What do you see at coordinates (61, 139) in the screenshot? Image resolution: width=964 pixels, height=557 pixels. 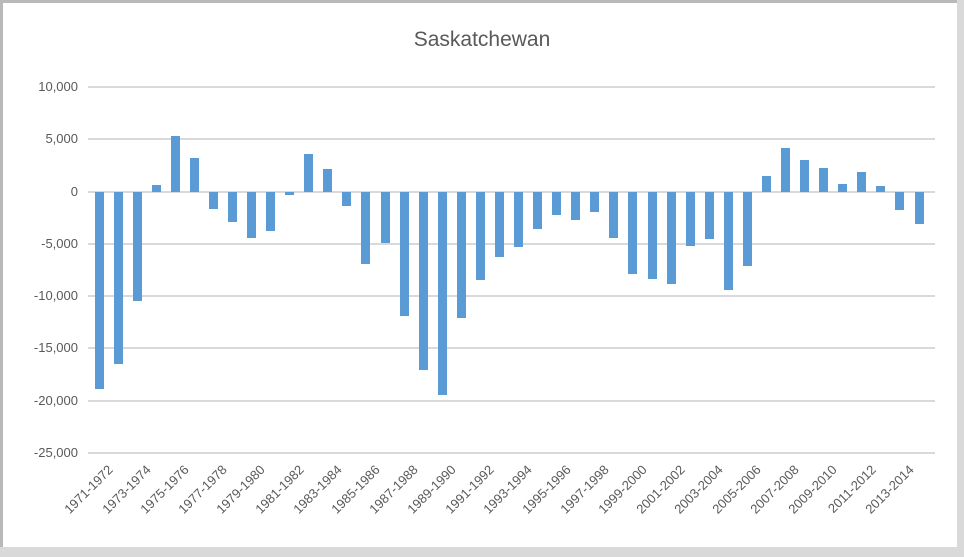 I see `y-axis-tick-label: 5,000` at bounding box center [61, 139].